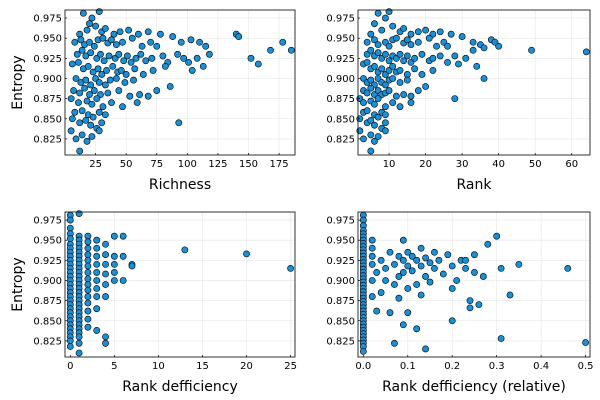 The height and width of the screenshot is (400, 600). I want to click on x-tick-label: 15, so click(202, 366).